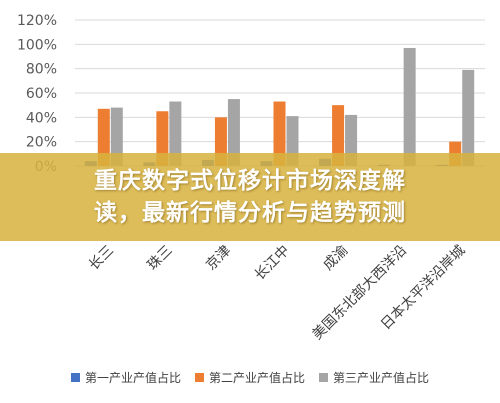  I want to click on legend-item: 第一产业产值占比, so click(125, 377).